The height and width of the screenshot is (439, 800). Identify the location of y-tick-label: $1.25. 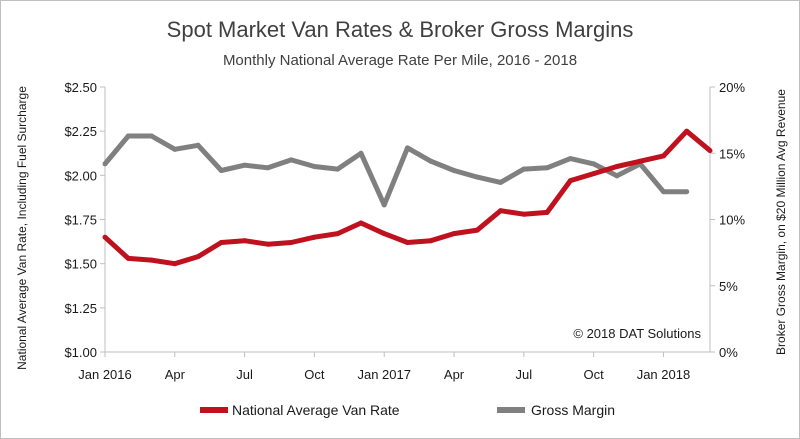
(80, 308).